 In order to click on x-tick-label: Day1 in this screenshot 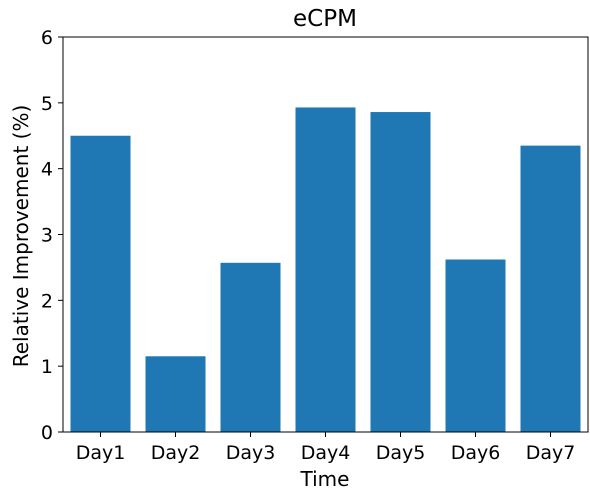, I will do `click(101, 453)`.